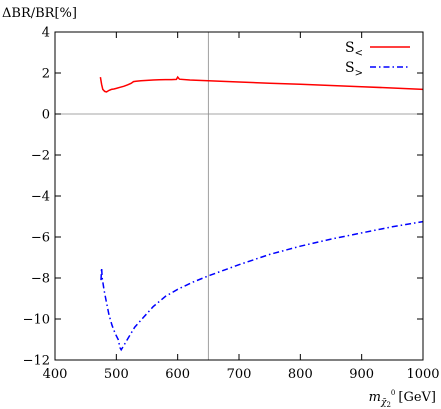  Describe the element at coordinates (40, 238) in the screenshot. I see `y-tick-label: −6` at that location.